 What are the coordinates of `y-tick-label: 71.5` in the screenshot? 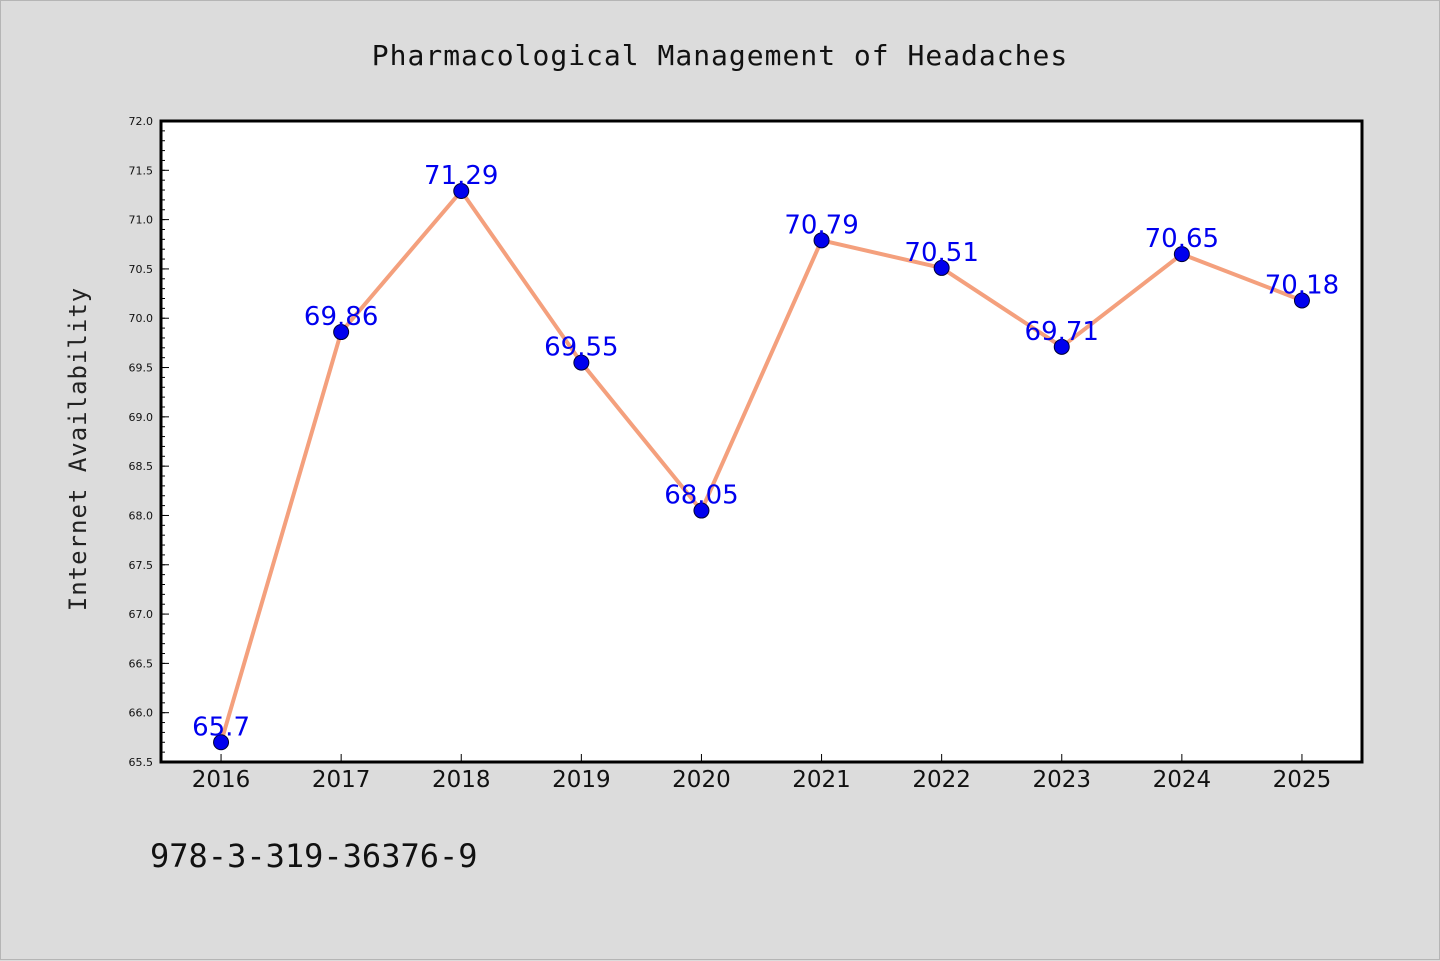 It's located at (141, 170).